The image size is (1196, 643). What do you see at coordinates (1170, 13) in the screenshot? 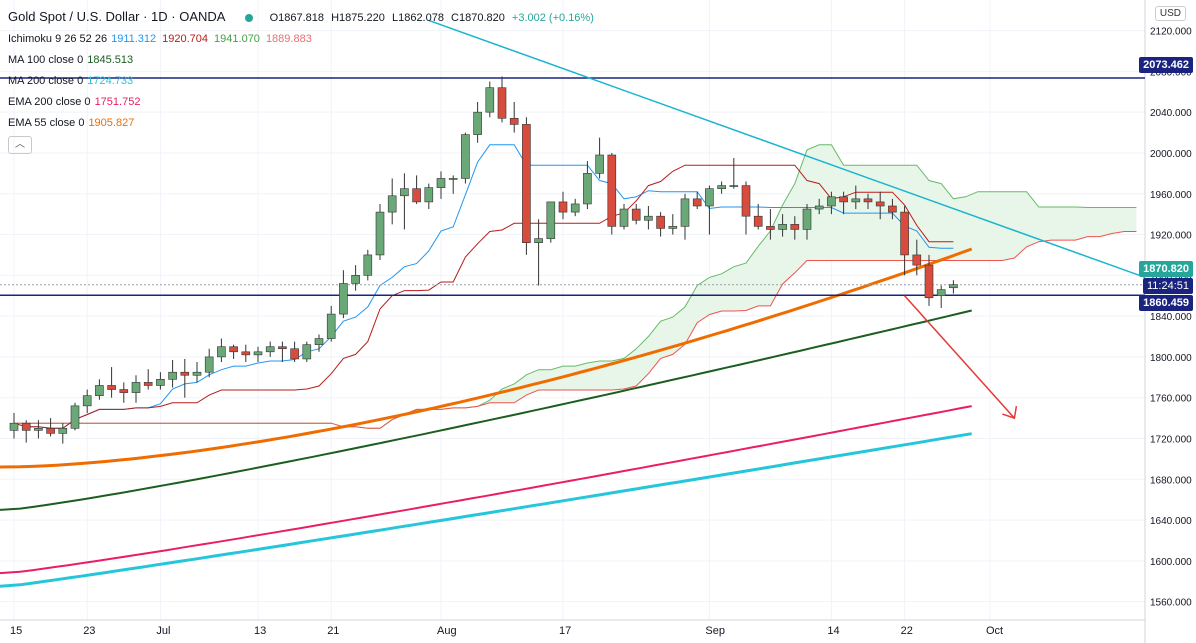
I see `currency-button: USD` at bounding box center [1170, 13].